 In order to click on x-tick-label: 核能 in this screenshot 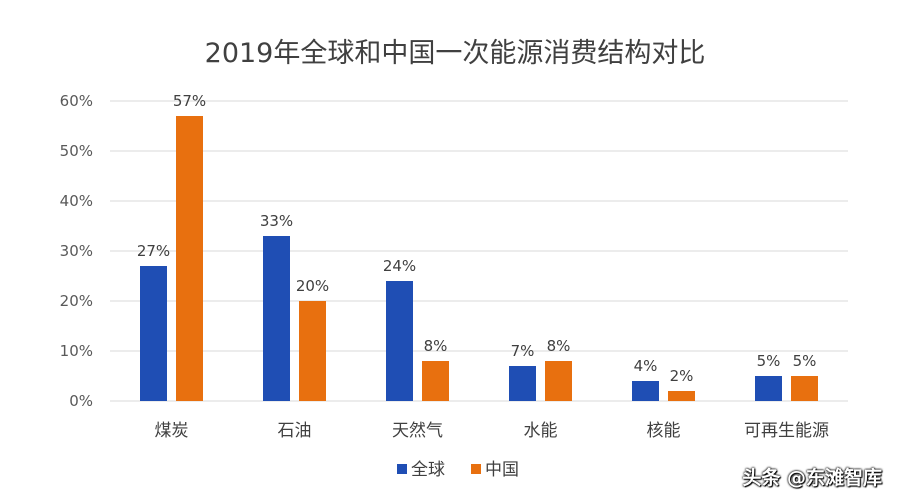, I will do `click(664, 431)`.